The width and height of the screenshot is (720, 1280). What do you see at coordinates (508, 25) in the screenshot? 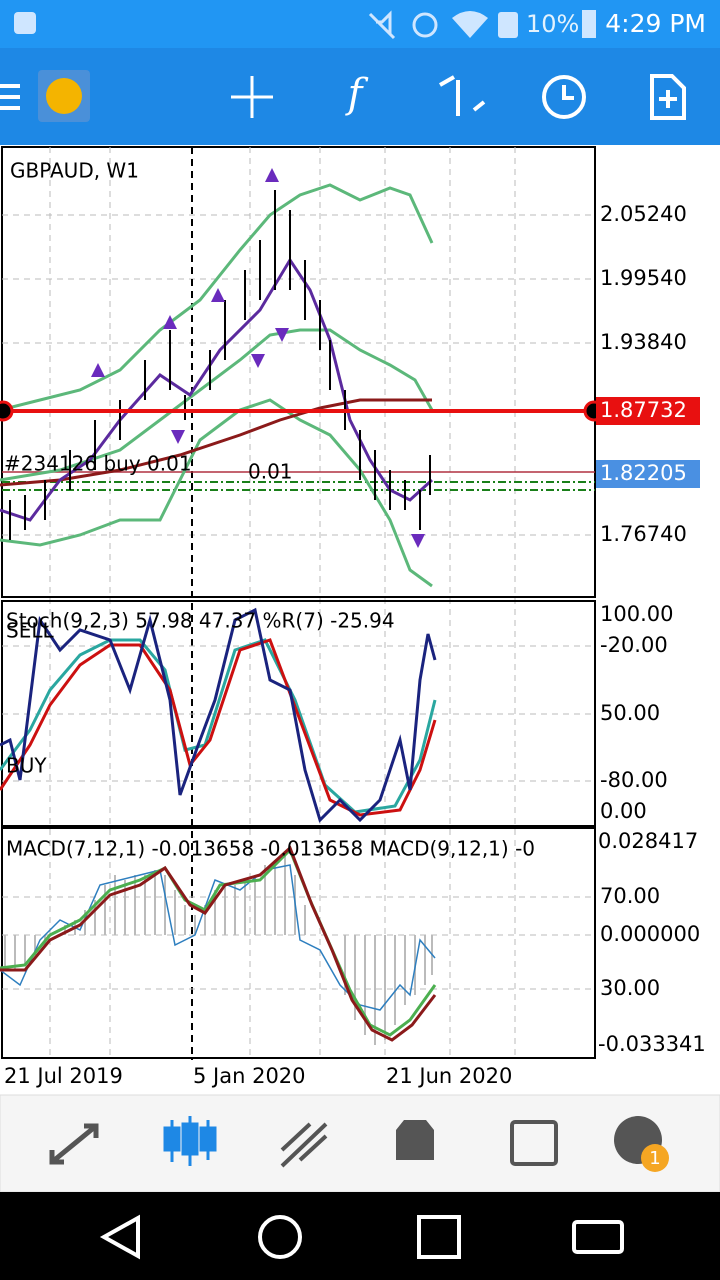
I see `sim-icon` at bounding box center [508, 25].